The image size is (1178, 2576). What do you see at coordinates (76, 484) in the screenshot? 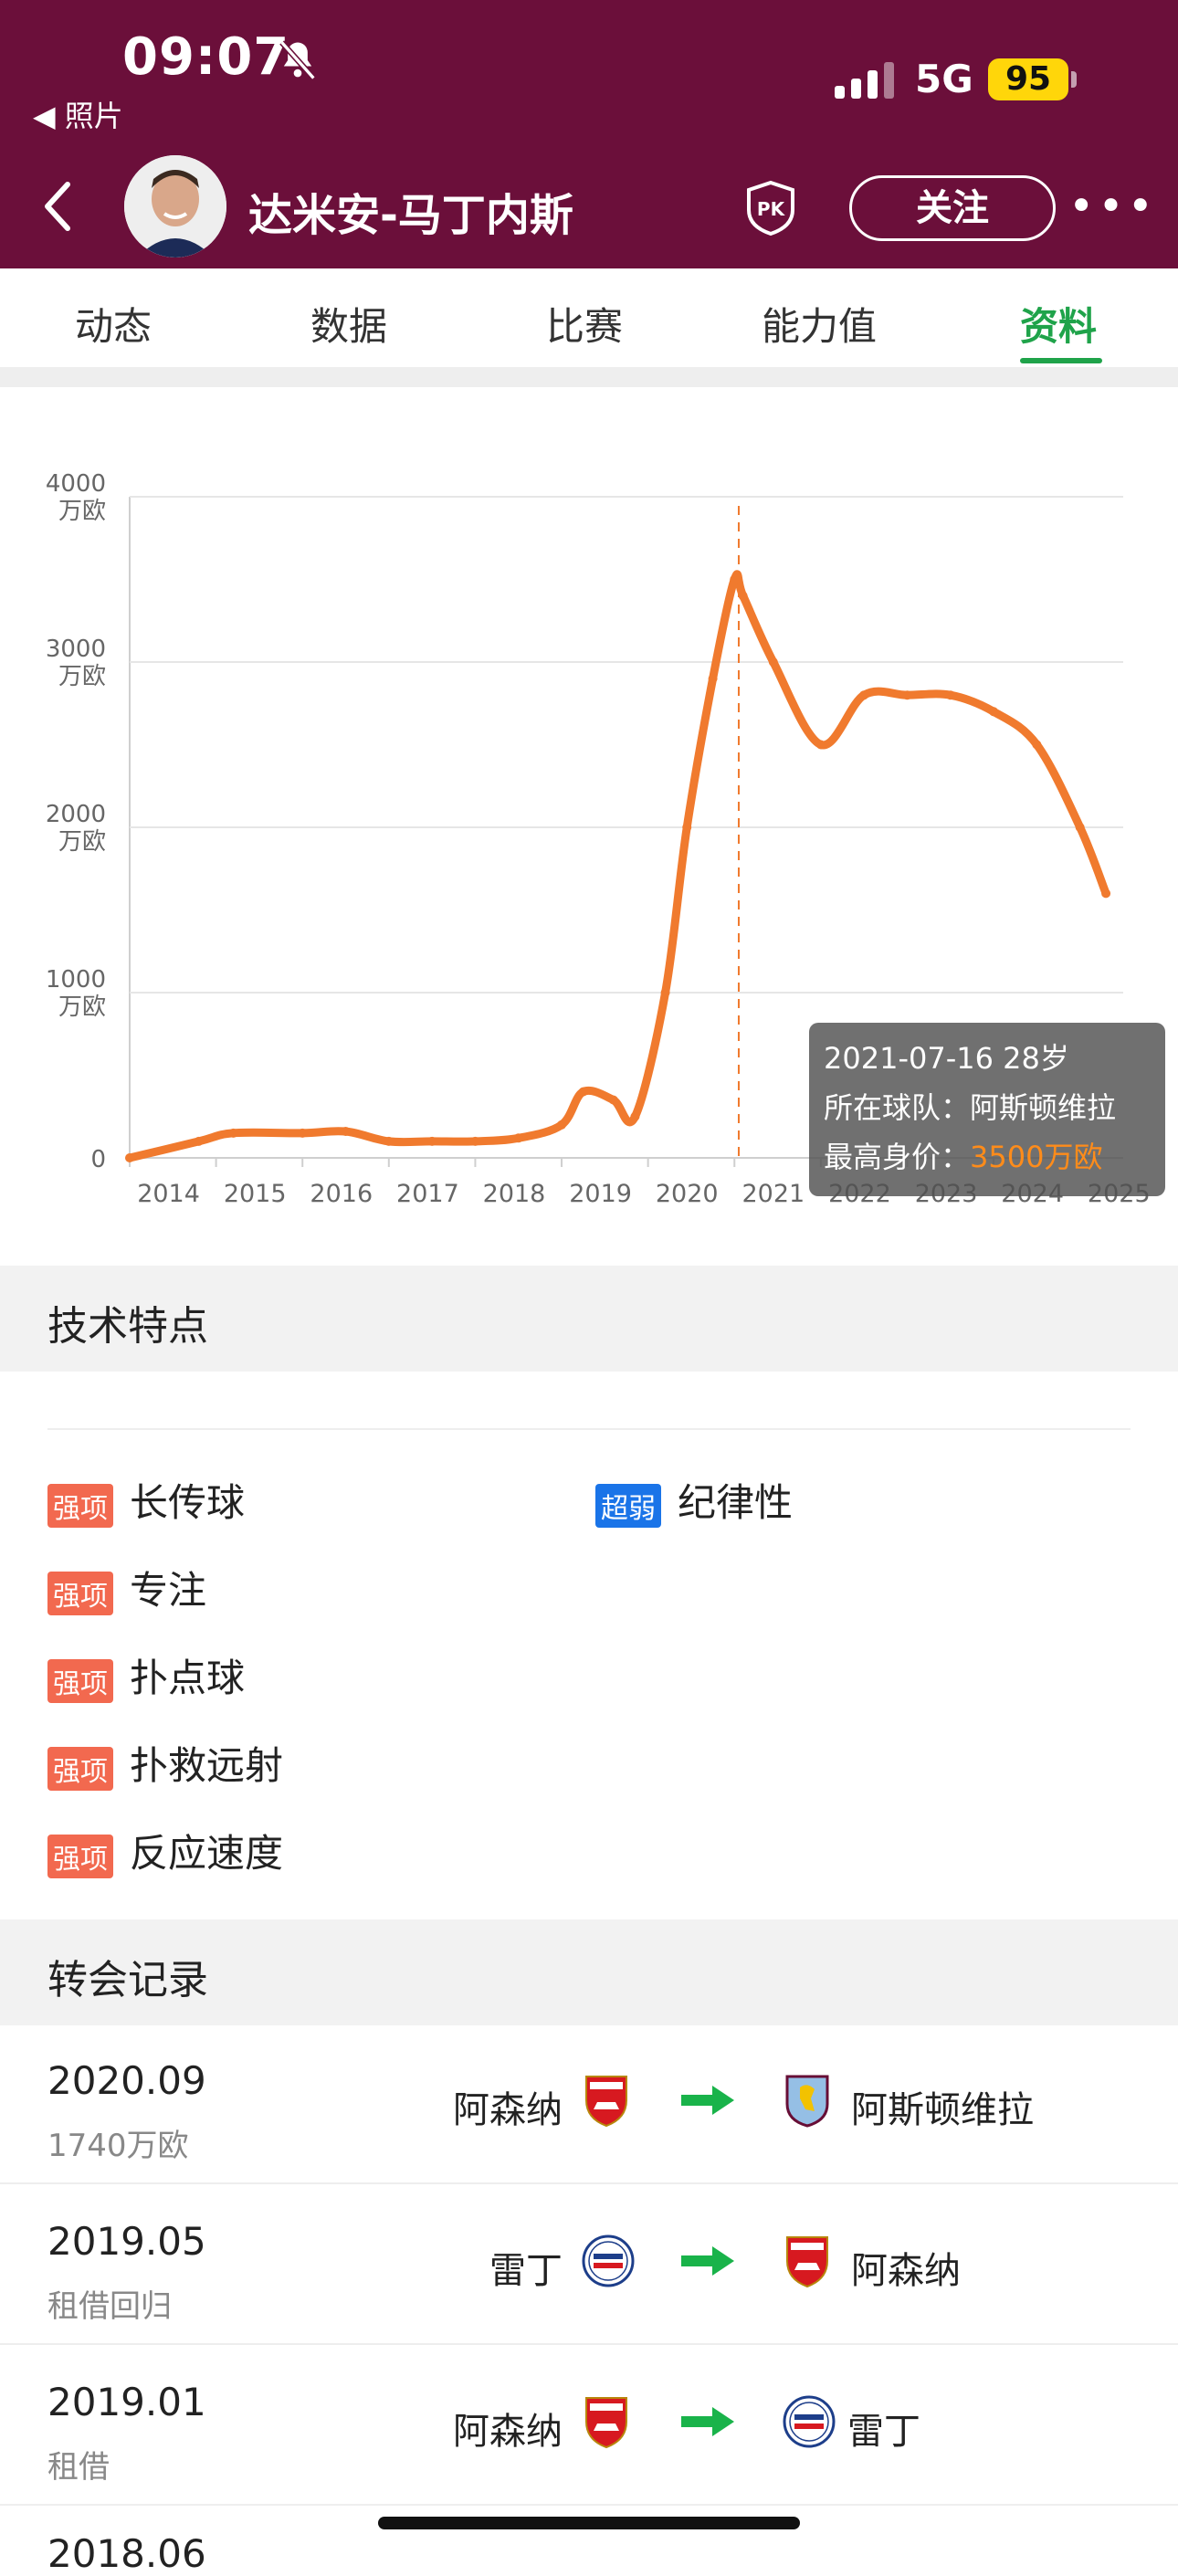
I see `y-tick-label: 4000` at bounding box center [76, 484].